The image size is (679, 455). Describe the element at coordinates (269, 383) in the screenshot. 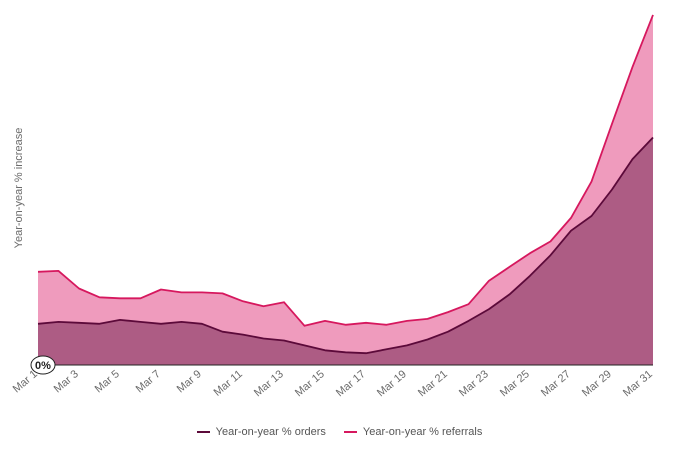

I see `x-tick-label: Mar 13` at that location.